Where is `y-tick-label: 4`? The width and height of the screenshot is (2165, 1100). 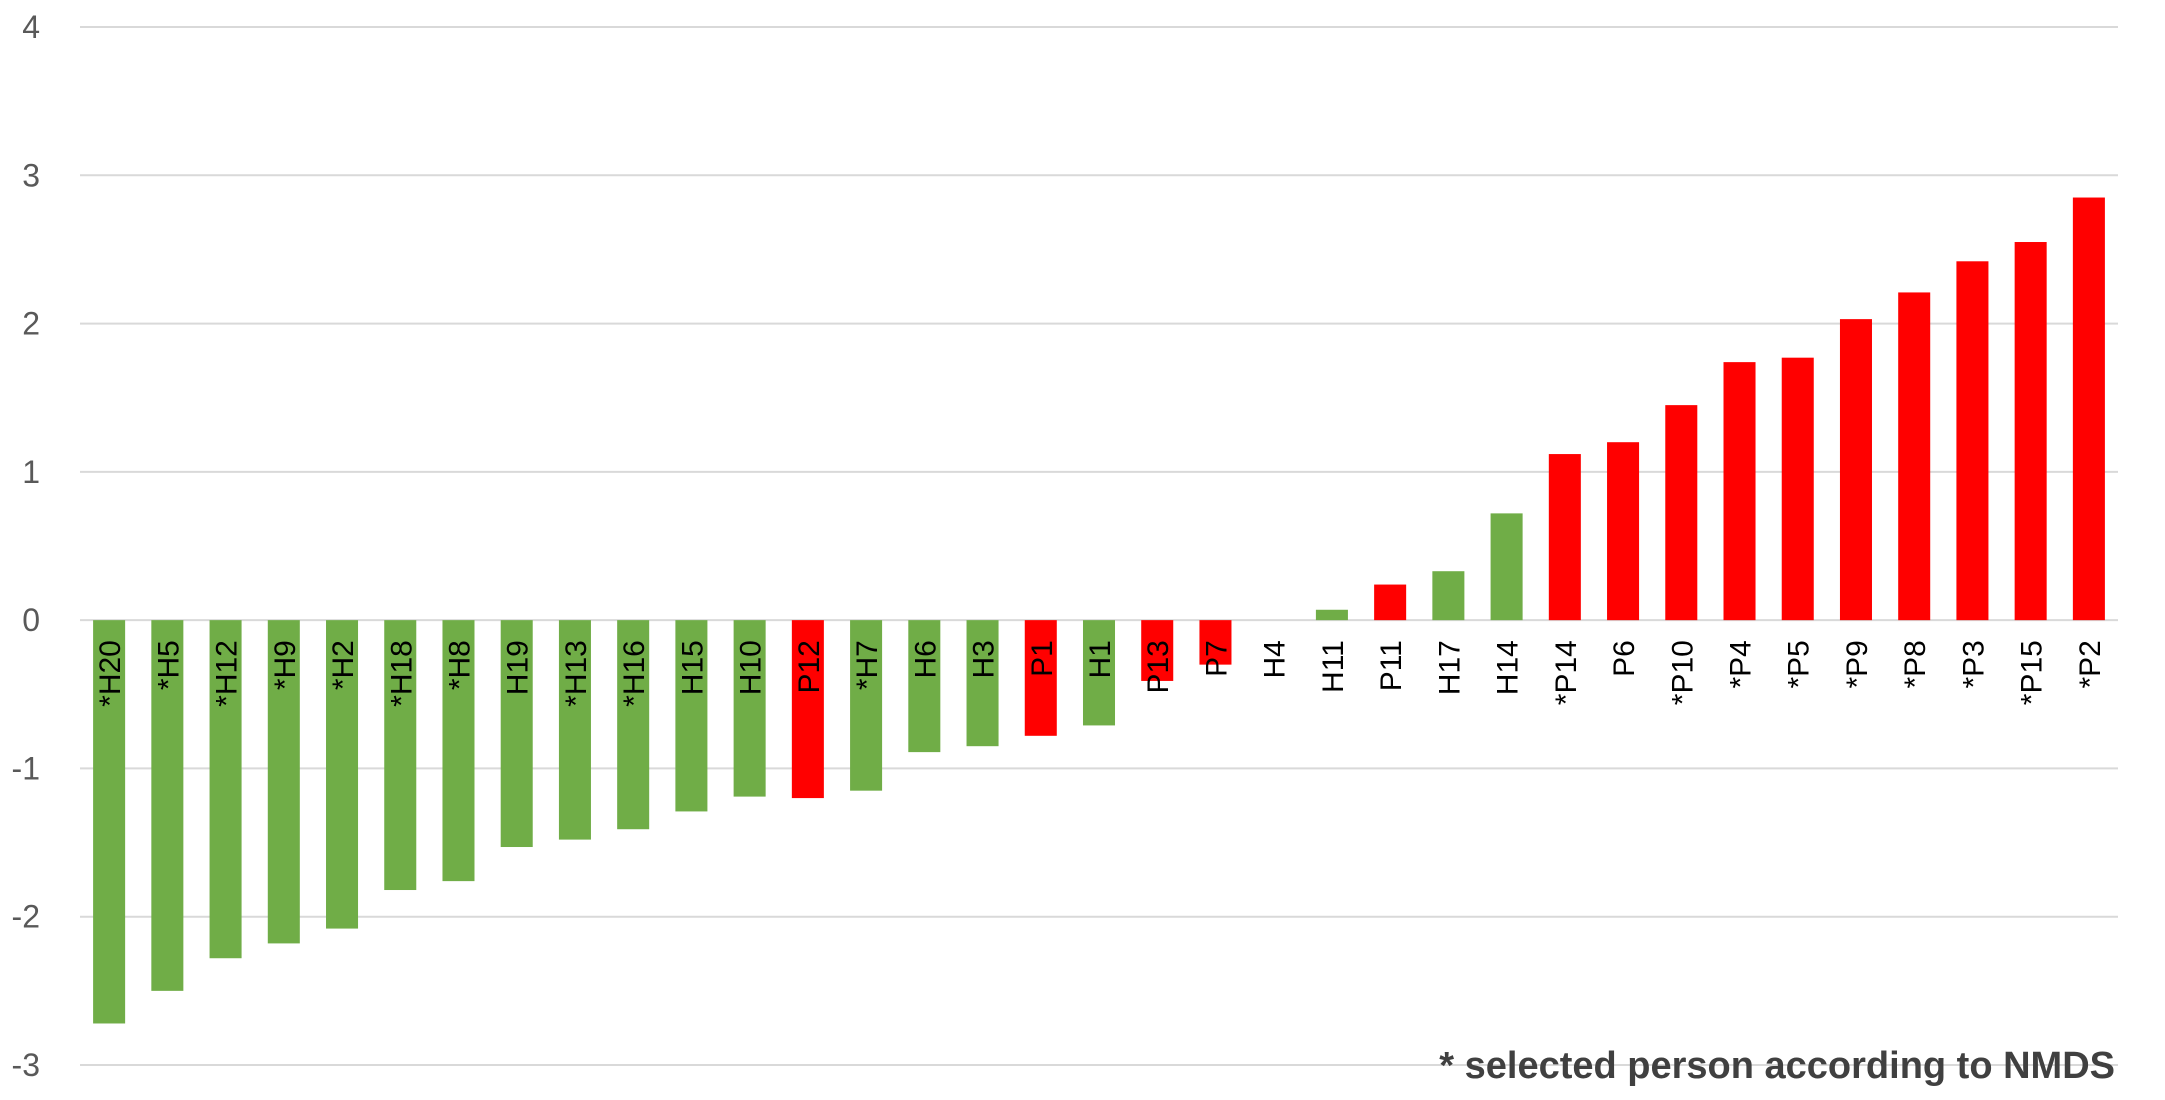 y-tick-label: 4 is located at coordinates (31, 27).